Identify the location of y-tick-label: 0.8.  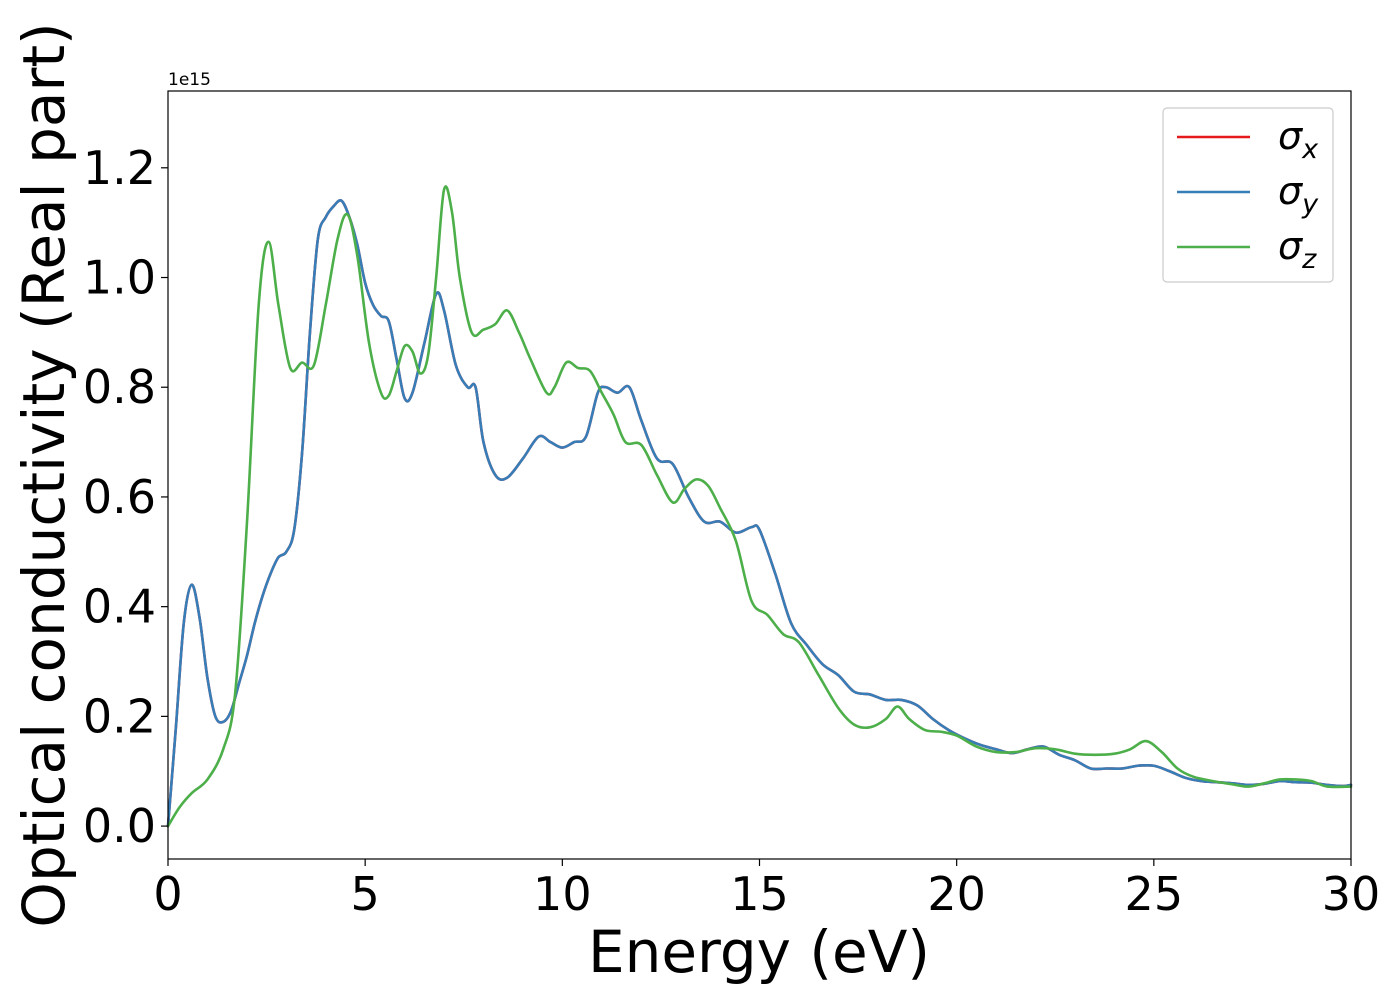
(119, 387).